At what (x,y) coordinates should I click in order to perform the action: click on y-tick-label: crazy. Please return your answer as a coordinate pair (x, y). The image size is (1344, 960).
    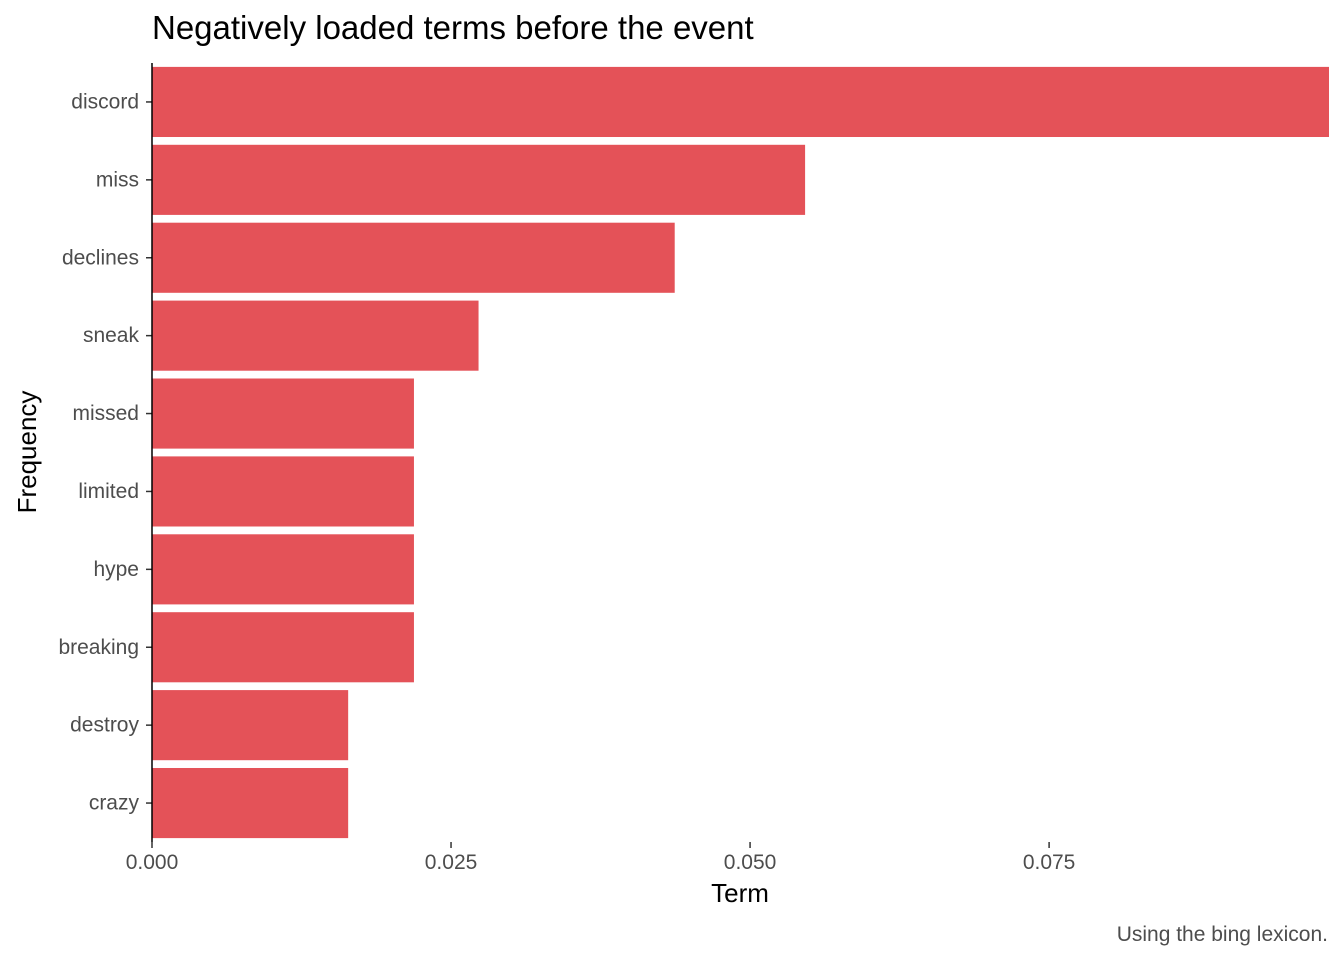
    Looking at the image, I should click on (114, 803).